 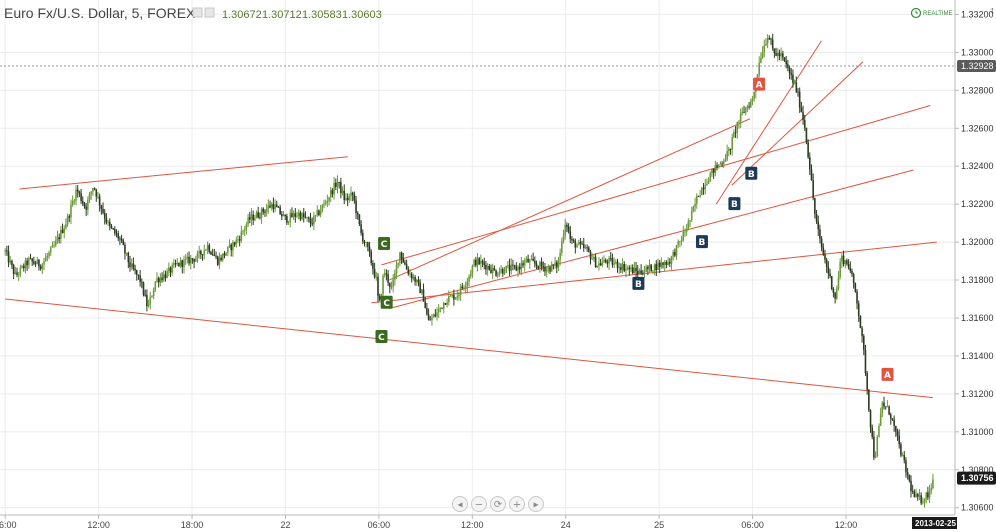 What do you see at coordinates (472, 525) in the screenshot?
I see `x-tick-label: 12:00` at bounding box center [472, 525].